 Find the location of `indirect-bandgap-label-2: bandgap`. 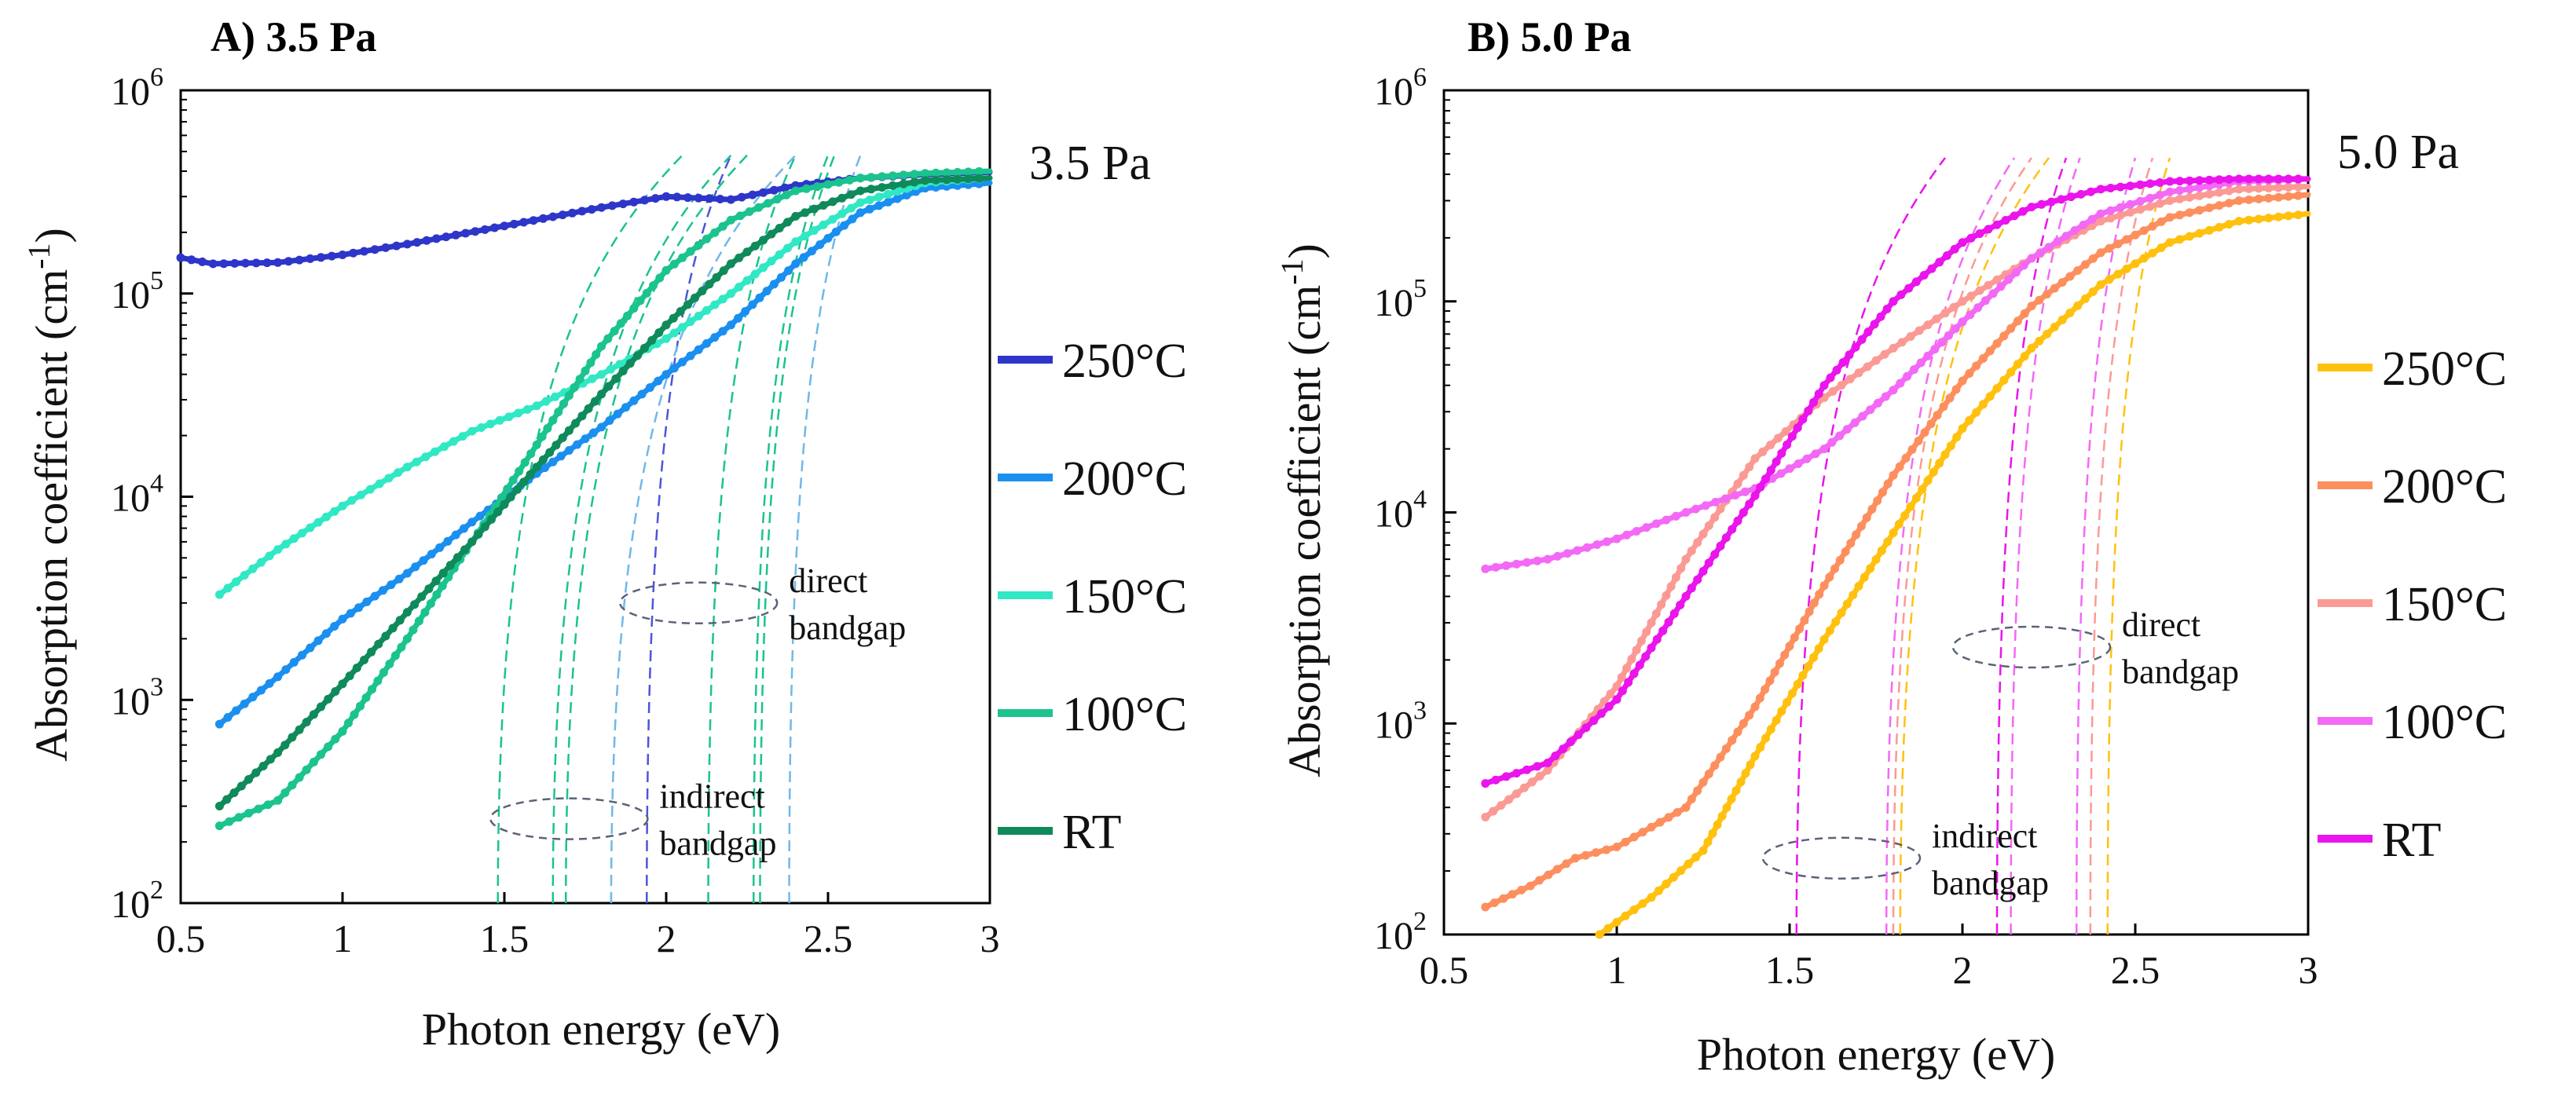

indirect-bandgap-label-2: bandgap is located at coordinates (1990, 883).